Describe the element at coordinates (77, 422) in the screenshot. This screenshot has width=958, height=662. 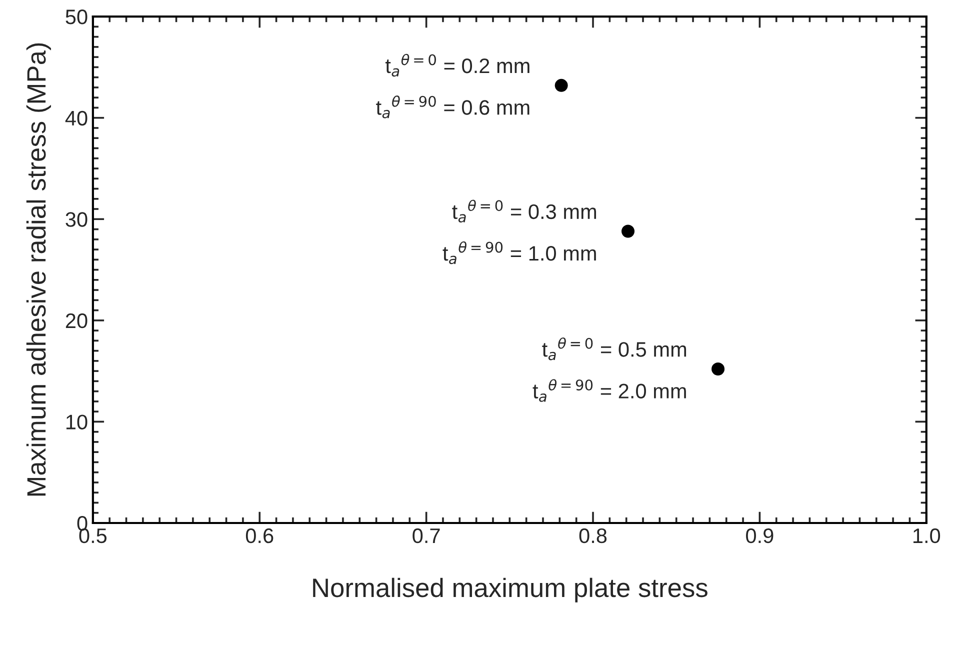
I see `y-tick-label: 10` at that location.